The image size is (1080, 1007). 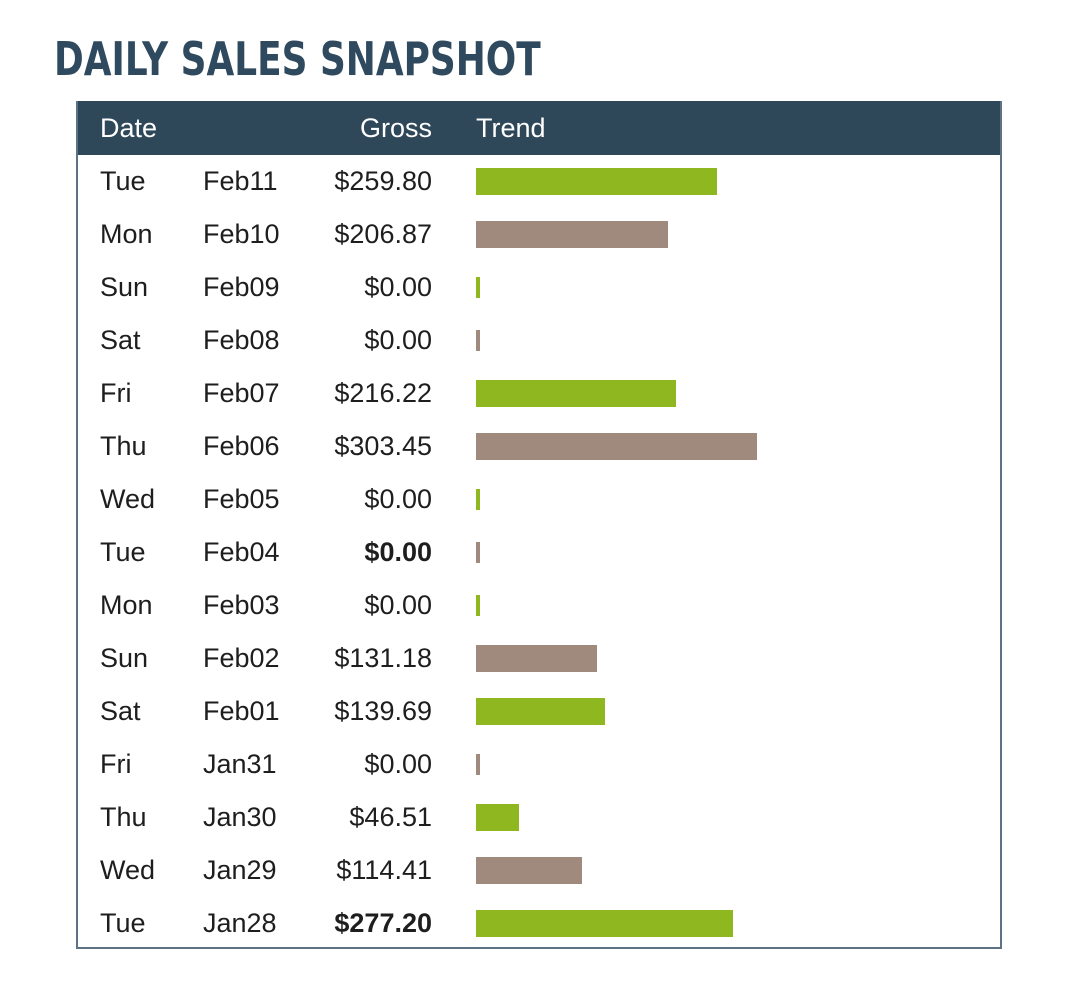 What do you see at coordinates (395, 128) in the screenshot?
I see `header-gross: Gross` at bounding box center [395, 128].